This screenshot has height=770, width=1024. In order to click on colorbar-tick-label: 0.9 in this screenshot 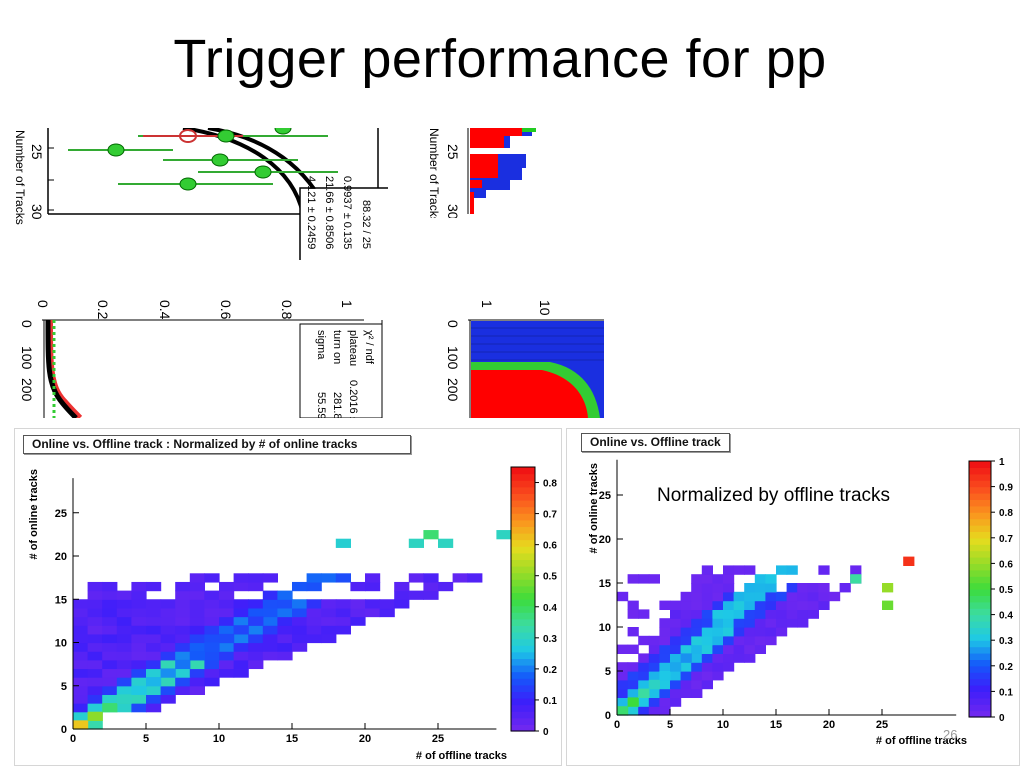, I will do `click(1006, 488)`.